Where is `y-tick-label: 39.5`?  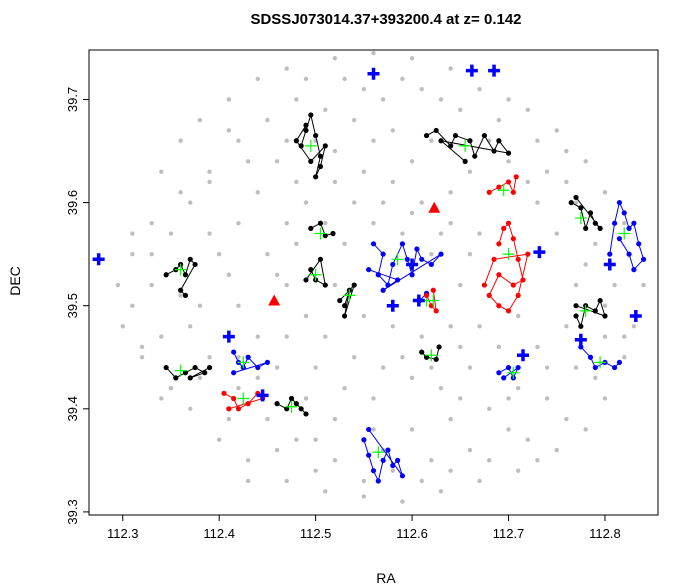 y-tick-label: 39.5 is located at coordinates (72, 305).